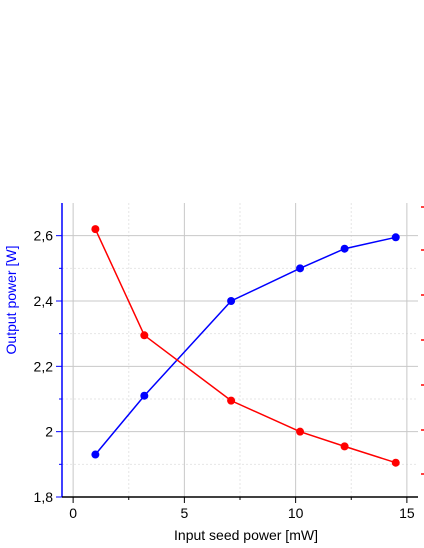 The image size is (424, 548). What do you see at coordinates (246, 535) in the screenshot?
I see `x-axis-title: Input seed power [mW]` at bounding box center [246, 535].